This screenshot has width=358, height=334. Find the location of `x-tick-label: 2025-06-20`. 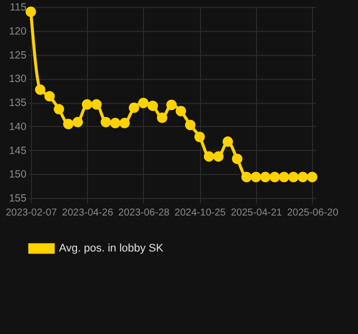

x-tick-label: 2025-06-20 is located at coordinates (313, 213).